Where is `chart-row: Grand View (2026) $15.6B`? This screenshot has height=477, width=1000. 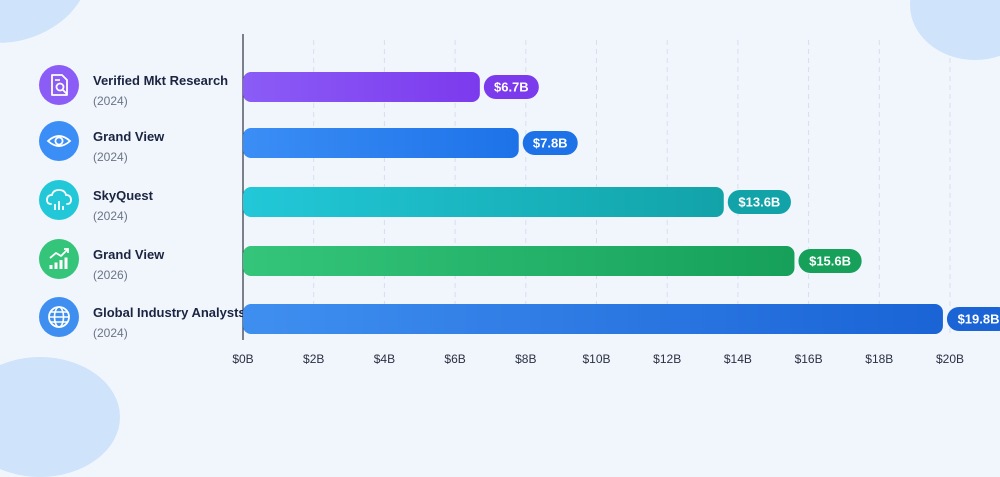 chart-row: Grand View (2026) $15.6B is located at coordinates (450, 260).